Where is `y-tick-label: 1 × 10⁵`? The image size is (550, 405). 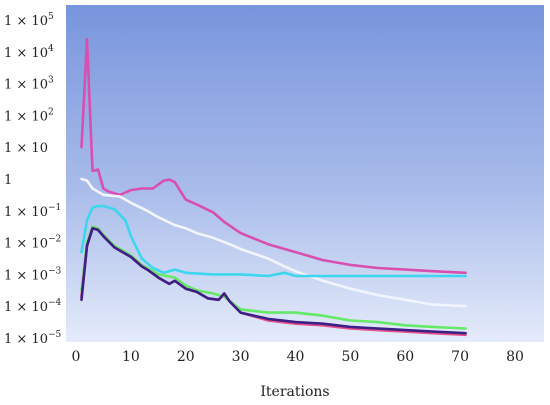 y-tick-label: 1 × 10⁵ is located at coordinates (29, 20).